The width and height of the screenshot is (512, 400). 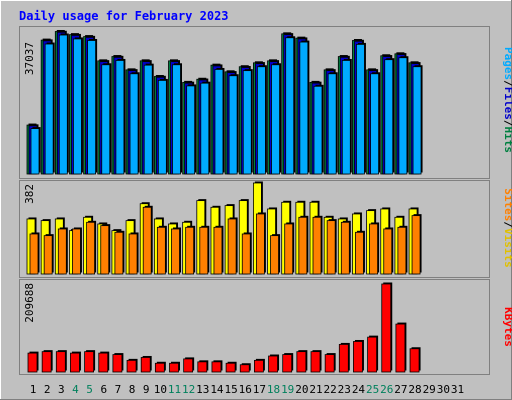 I want to click on legend-hits: Hits, so click(x=507, y=140).